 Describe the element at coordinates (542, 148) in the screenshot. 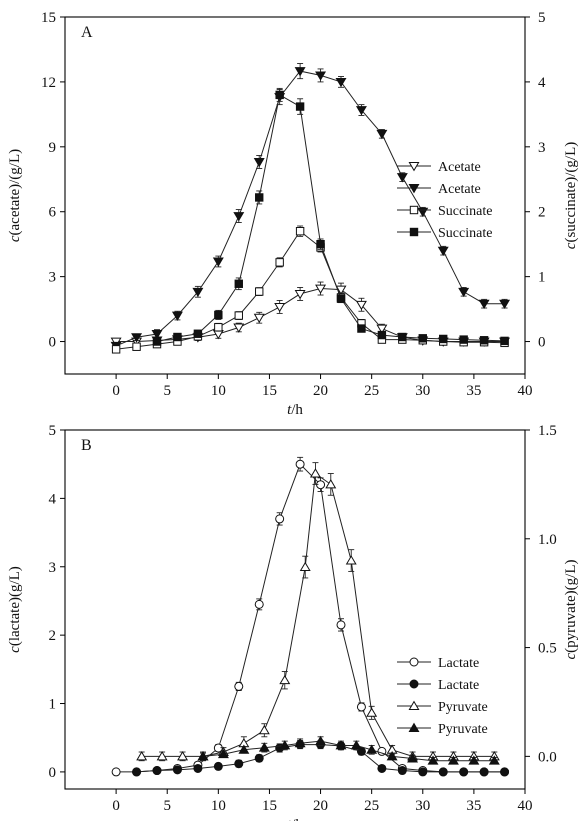

I see `y-right-tick-label: 3` at that location.